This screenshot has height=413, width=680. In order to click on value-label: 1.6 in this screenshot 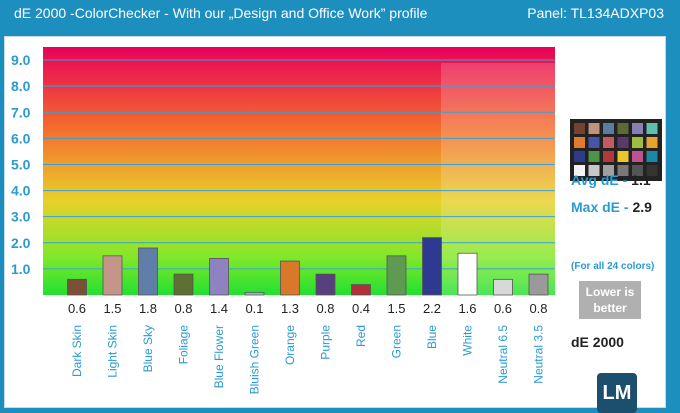, I will do `click(467, 308)`.